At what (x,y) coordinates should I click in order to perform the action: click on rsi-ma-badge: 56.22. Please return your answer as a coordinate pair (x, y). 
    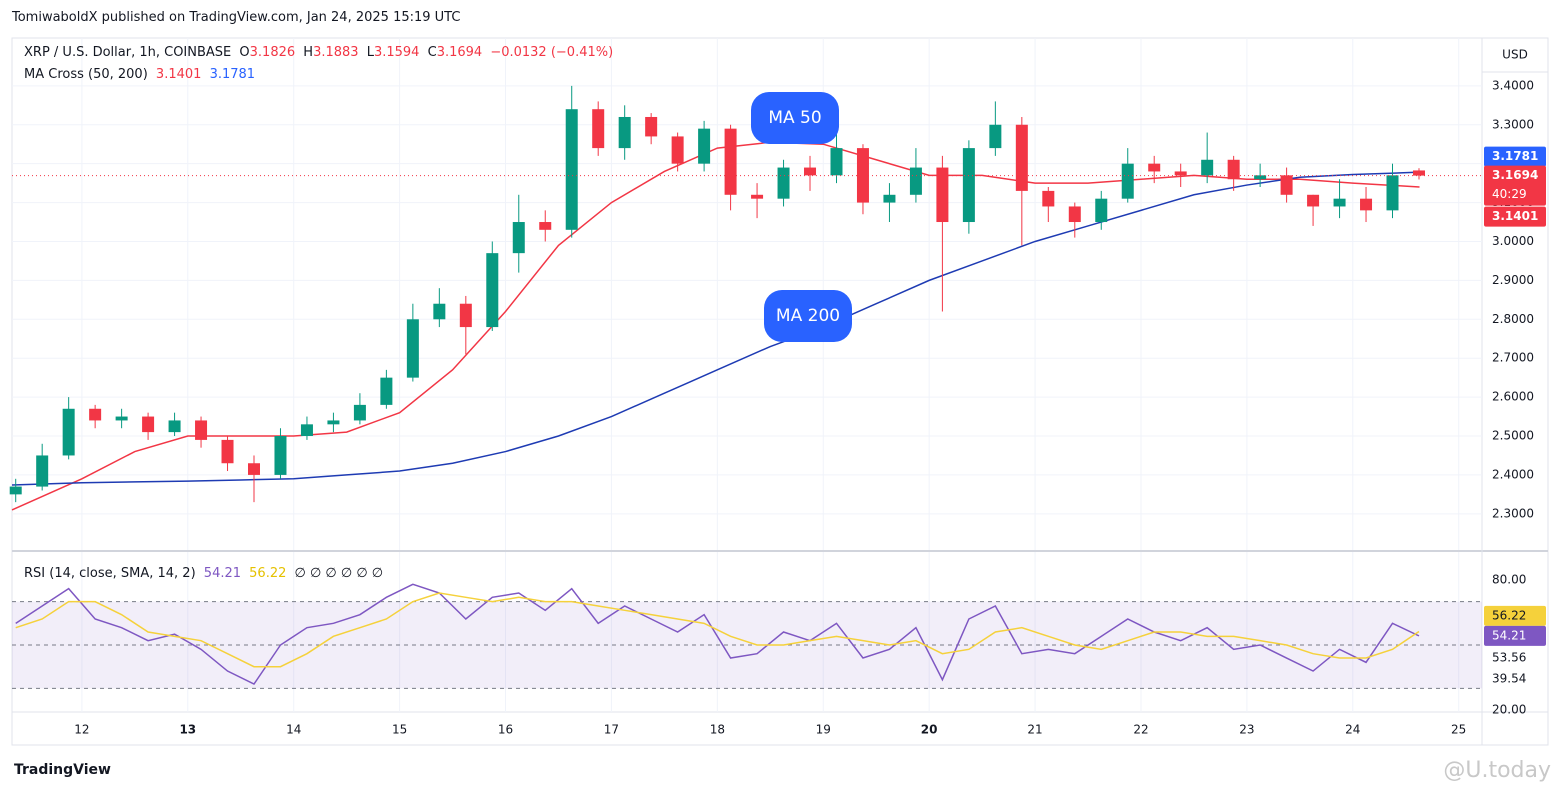
    Looking at the image, I should click on (1509, 615).